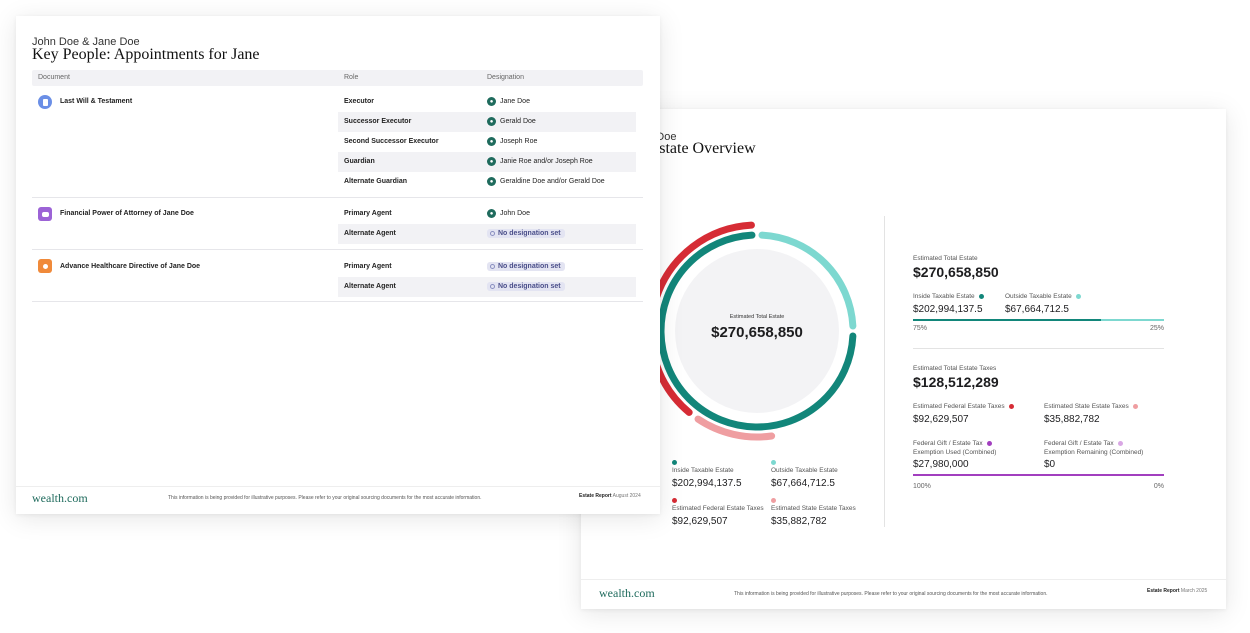 The width and height of the screenshot is (1250, 633). I want to click on legend-value-inside: $202,994,137.5, so click(707, 483).